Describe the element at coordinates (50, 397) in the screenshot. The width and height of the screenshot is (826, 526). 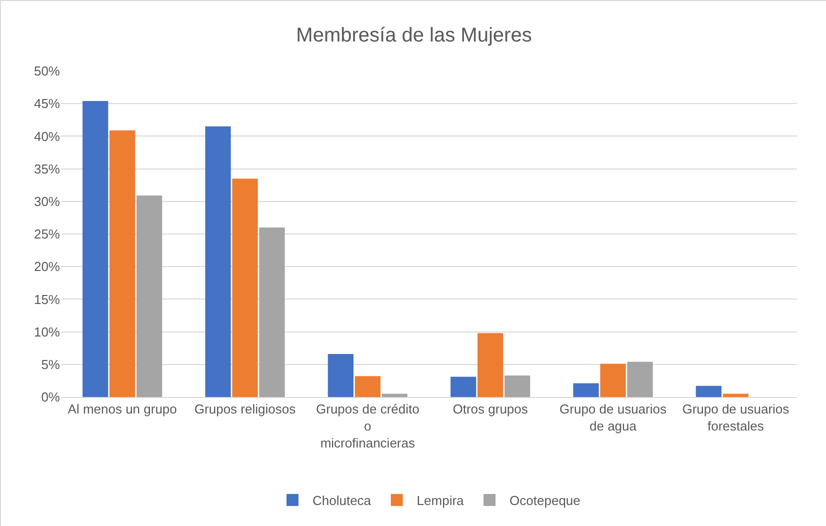
I see `y-tick-label: 0%` at that location.